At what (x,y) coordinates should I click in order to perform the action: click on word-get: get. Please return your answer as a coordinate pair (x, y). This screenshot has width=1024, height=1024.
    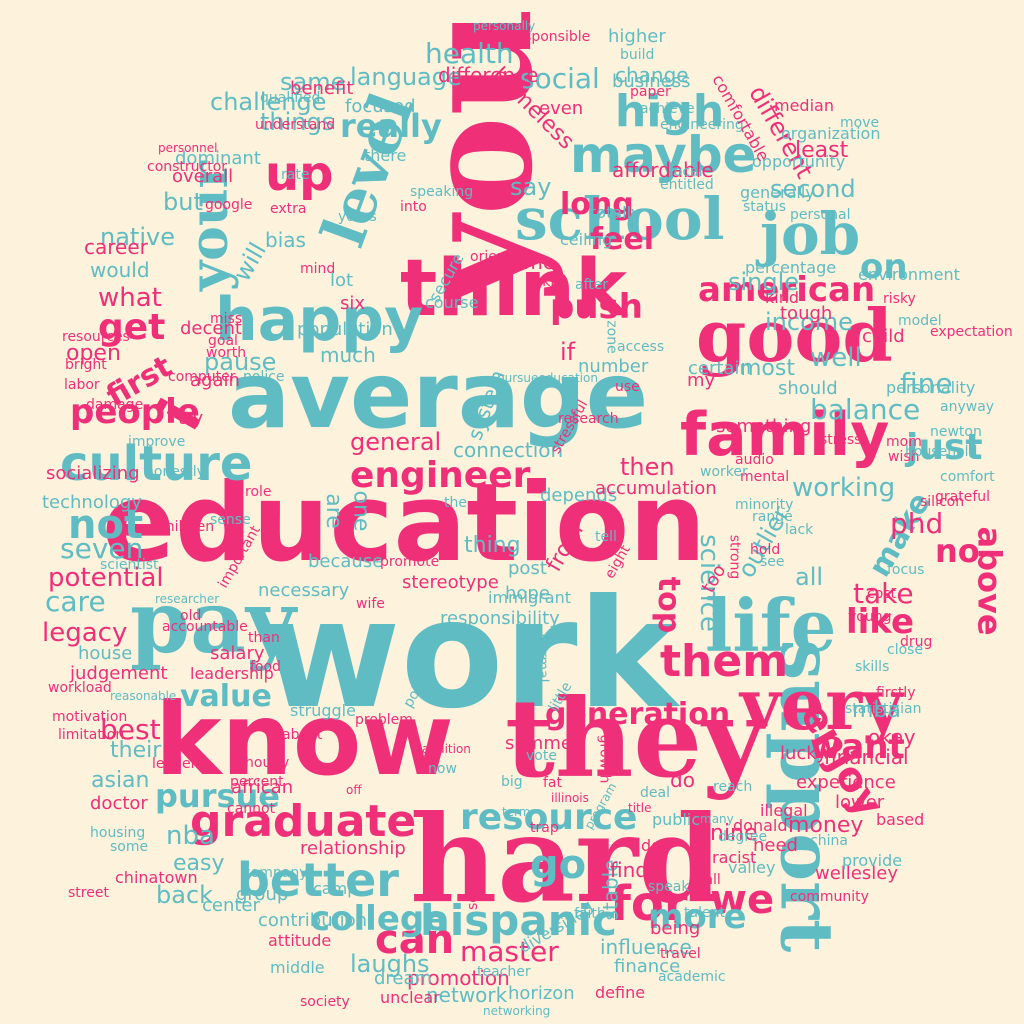
    Looking at the image, I should click on (132, 327).